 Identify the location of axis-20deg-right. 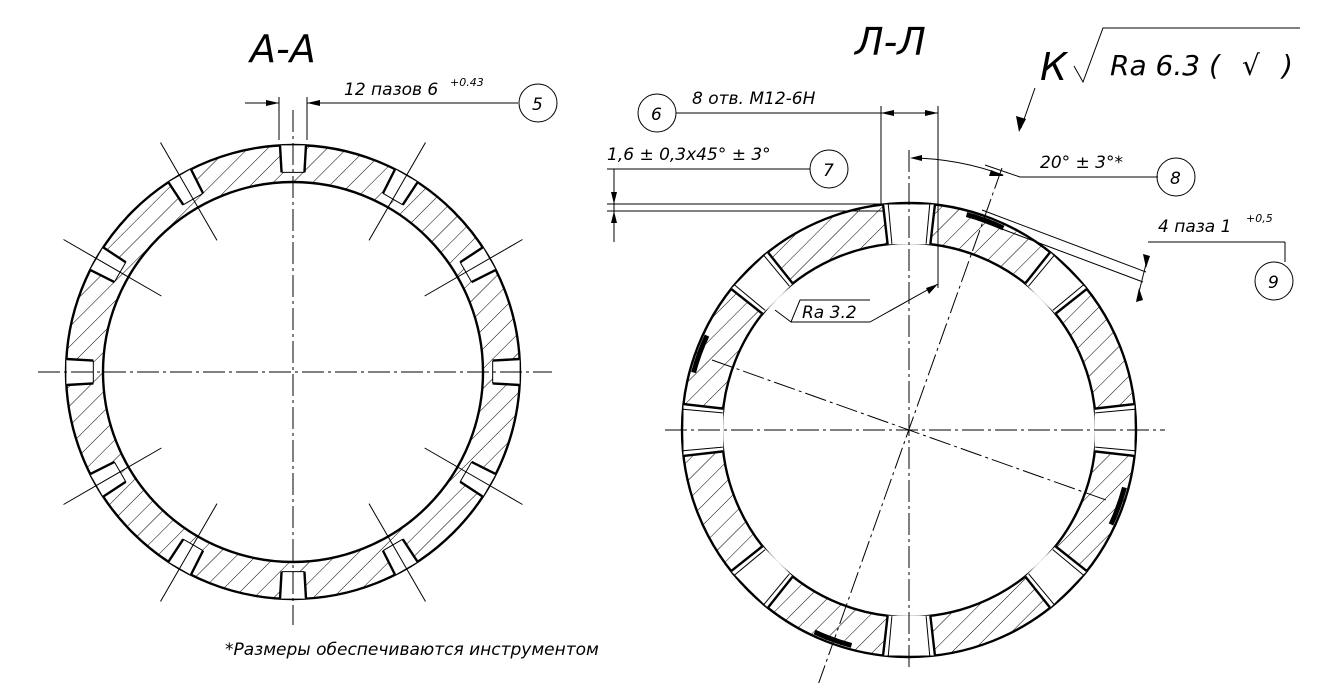
(910, 425).